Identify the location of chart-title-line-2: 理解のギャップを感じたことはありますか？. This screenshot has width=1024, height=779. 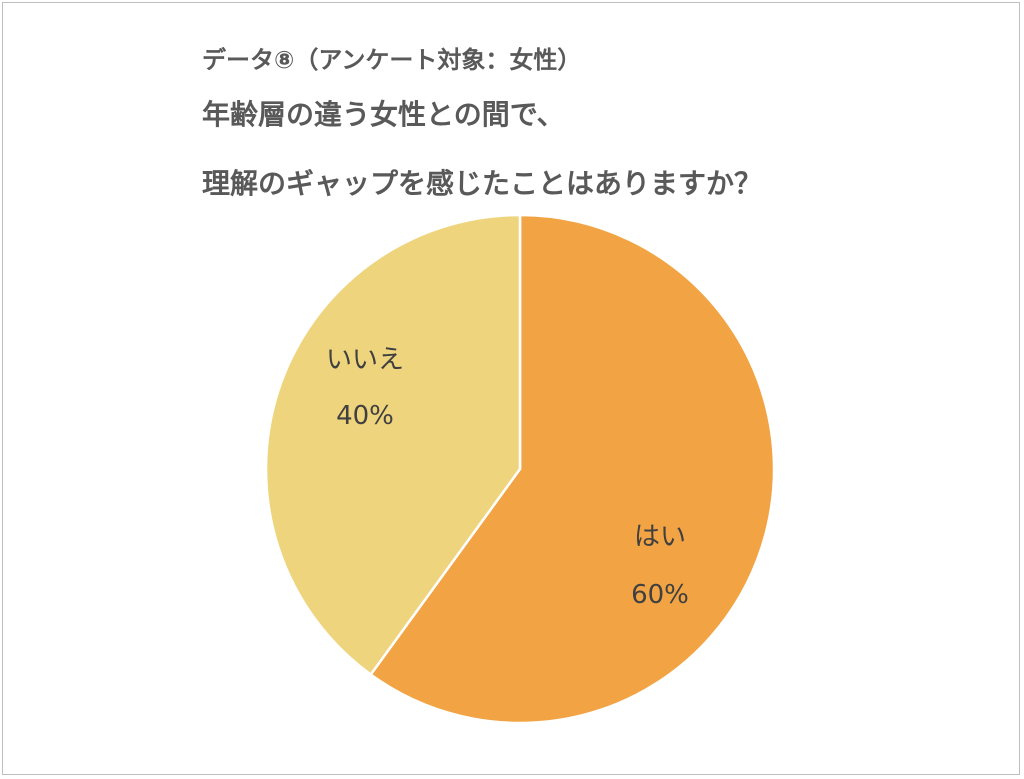
(482, 183).